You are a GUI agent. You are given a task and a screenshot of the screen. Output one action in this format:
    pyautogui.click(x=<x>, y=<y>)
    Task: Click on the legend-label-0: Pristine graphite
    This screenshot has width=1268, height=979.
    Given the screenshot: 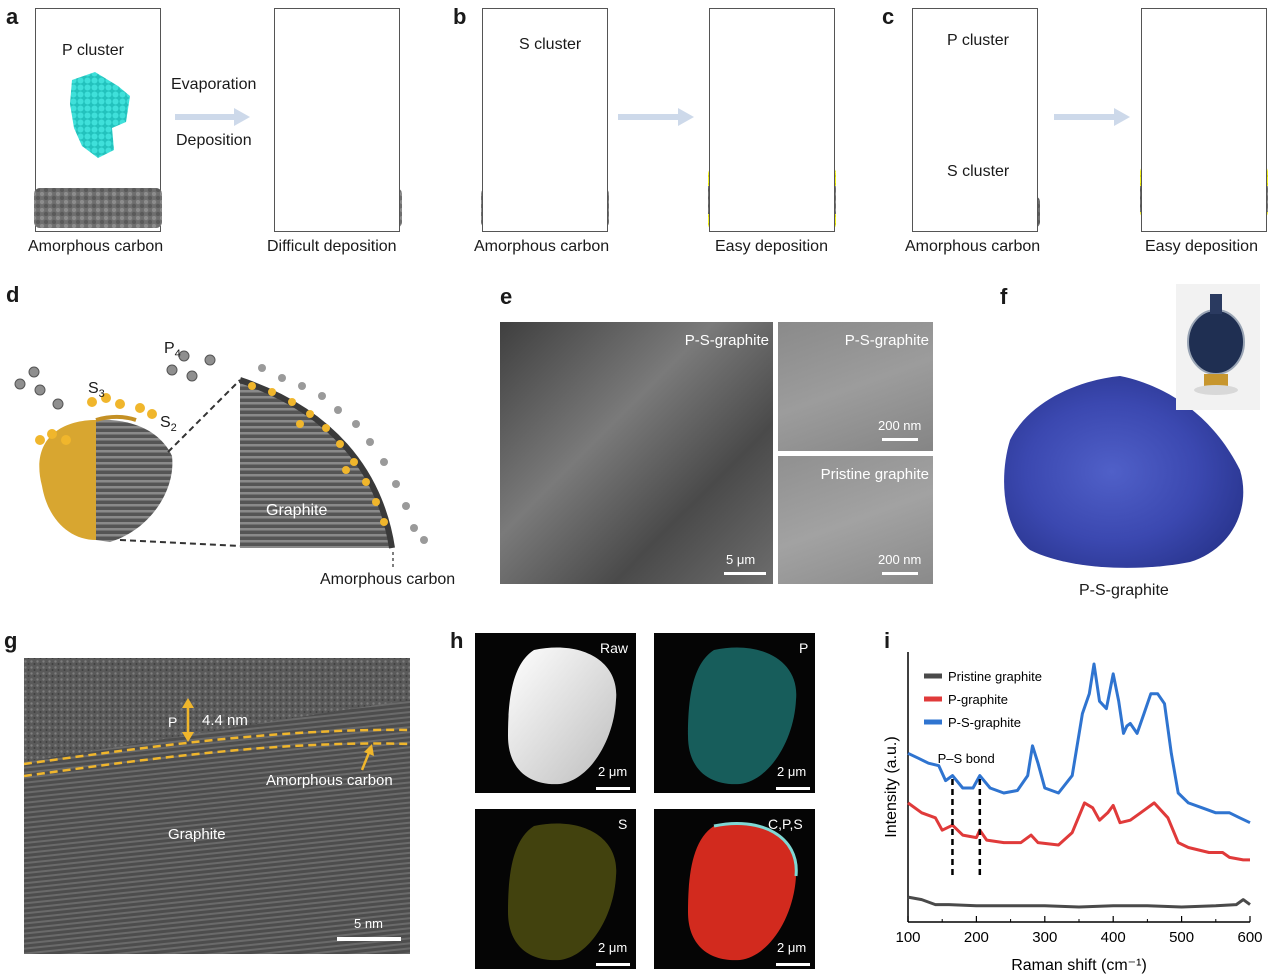 What is the action you would take?
    pyautogui.click(x=995, y=676)
    